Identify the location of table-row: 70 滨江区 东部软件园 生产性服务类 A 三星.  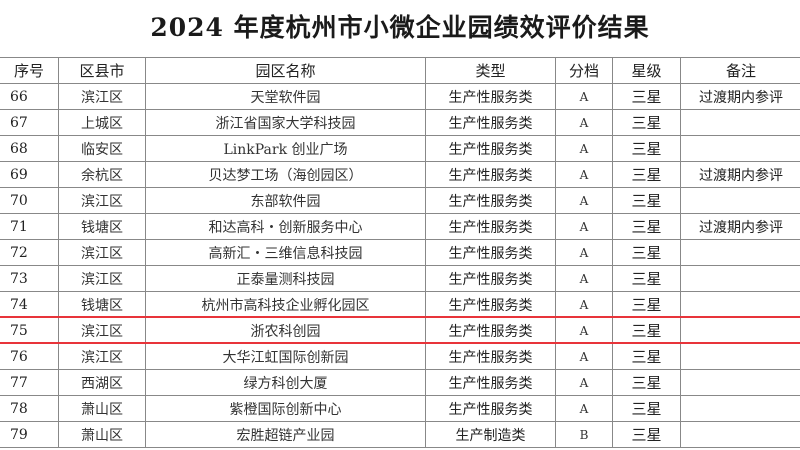
(400, 200).